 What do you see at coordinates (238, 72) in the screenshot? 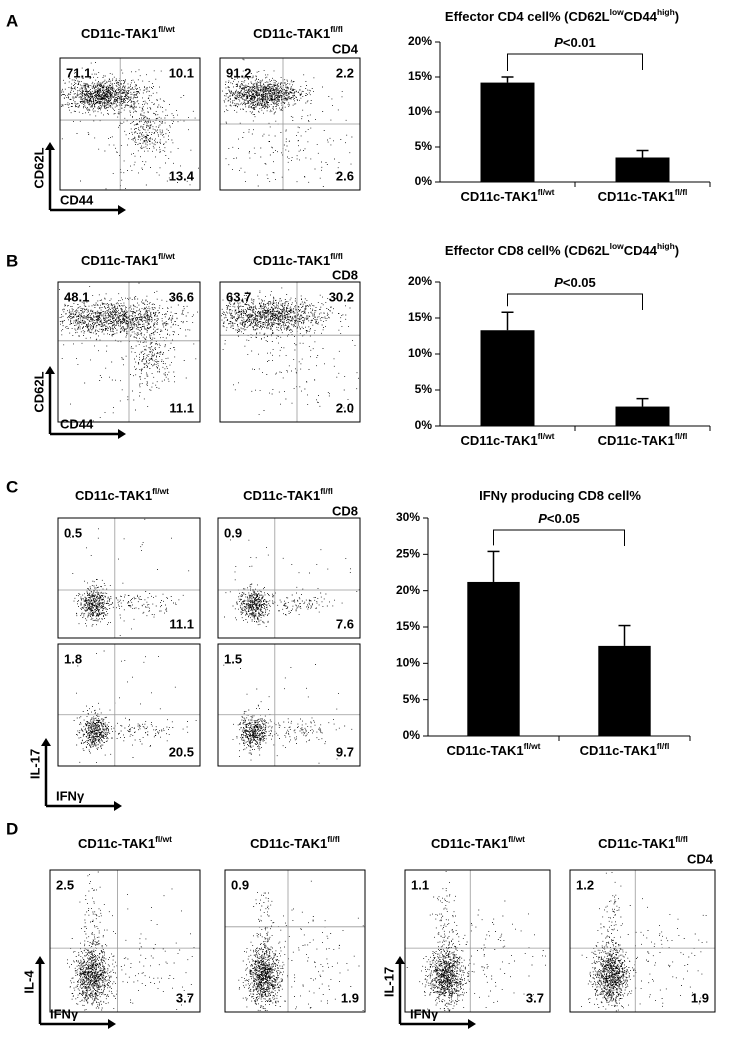
I see `quadrant-value: 91.2` at bounding box center [238, 72].